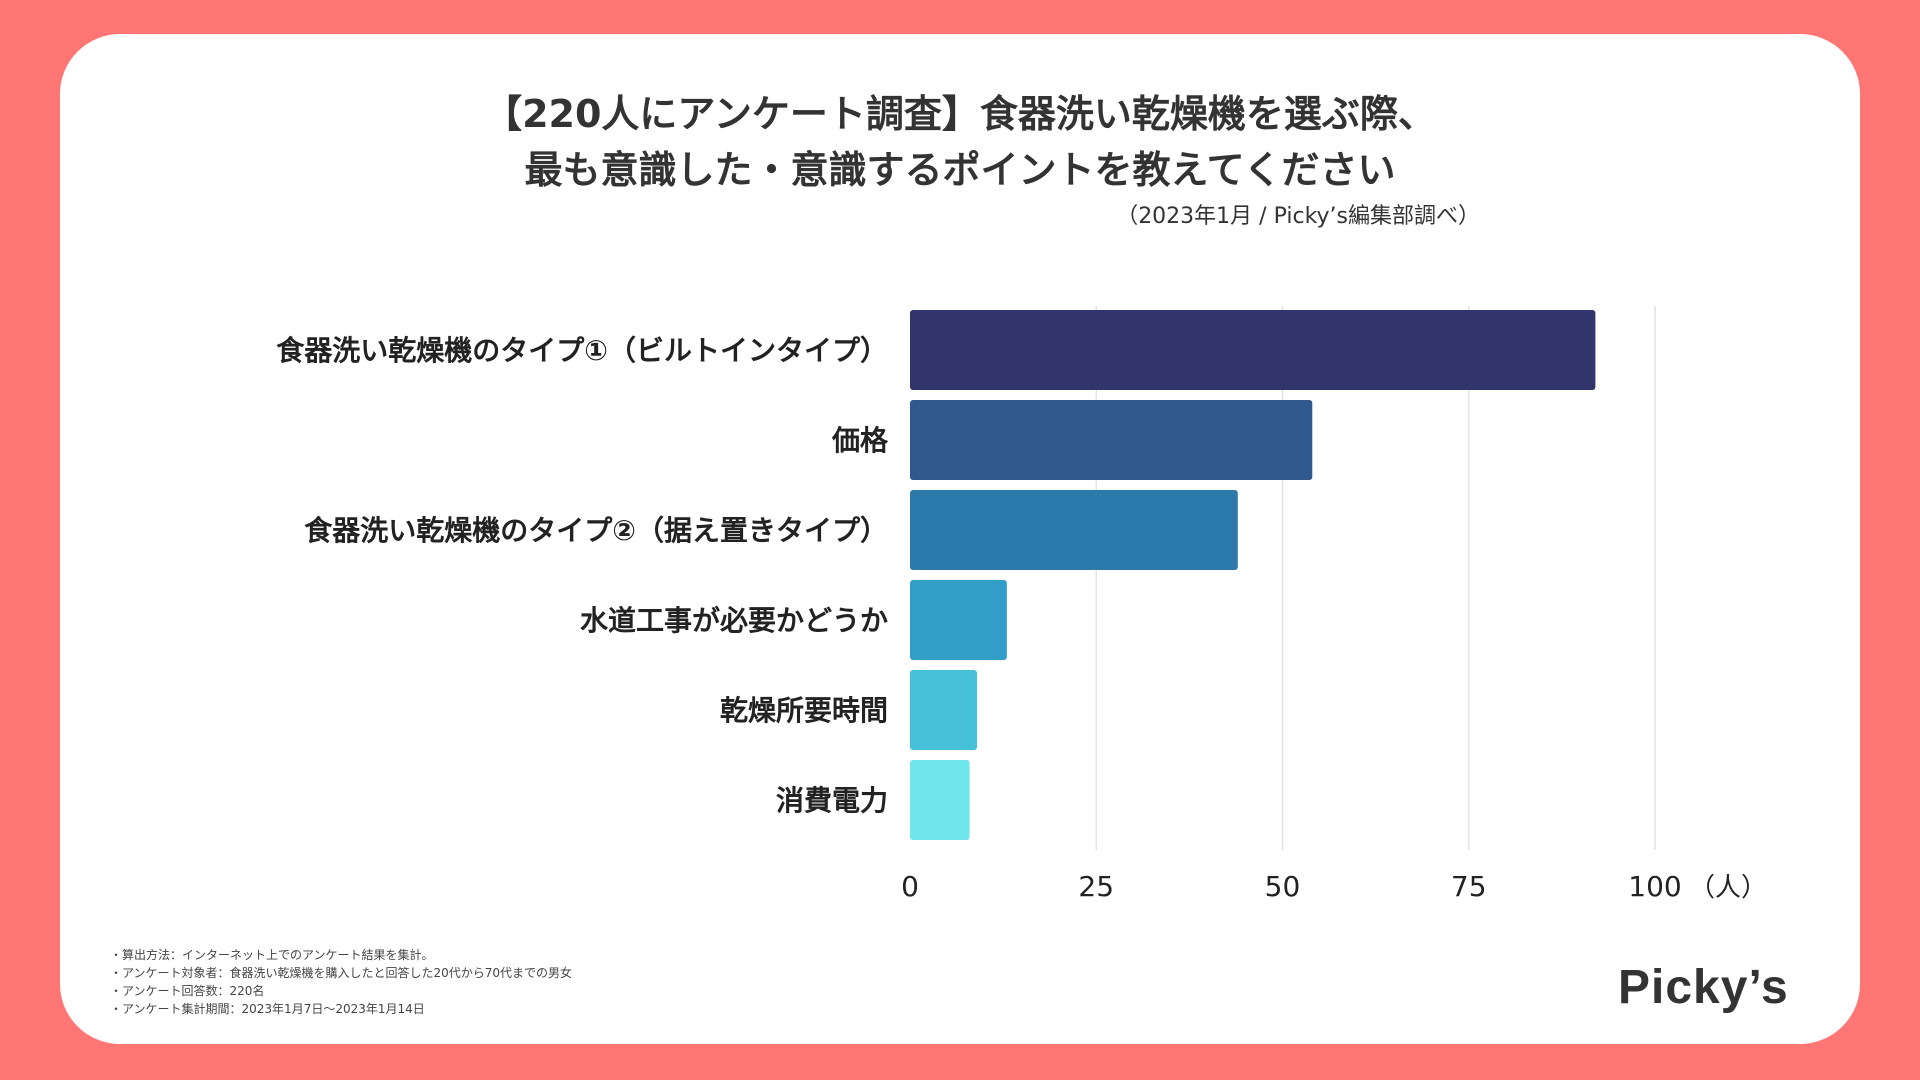 Image resolution: width=1920 pixels, height=1080 pixels. What do you see at coordinates (267, 1009) in the screenshot?
I see `note-line: ・アンケート集計期間：2023年1月7日〜2023年1月14日` at bounding box center [267, 1009].